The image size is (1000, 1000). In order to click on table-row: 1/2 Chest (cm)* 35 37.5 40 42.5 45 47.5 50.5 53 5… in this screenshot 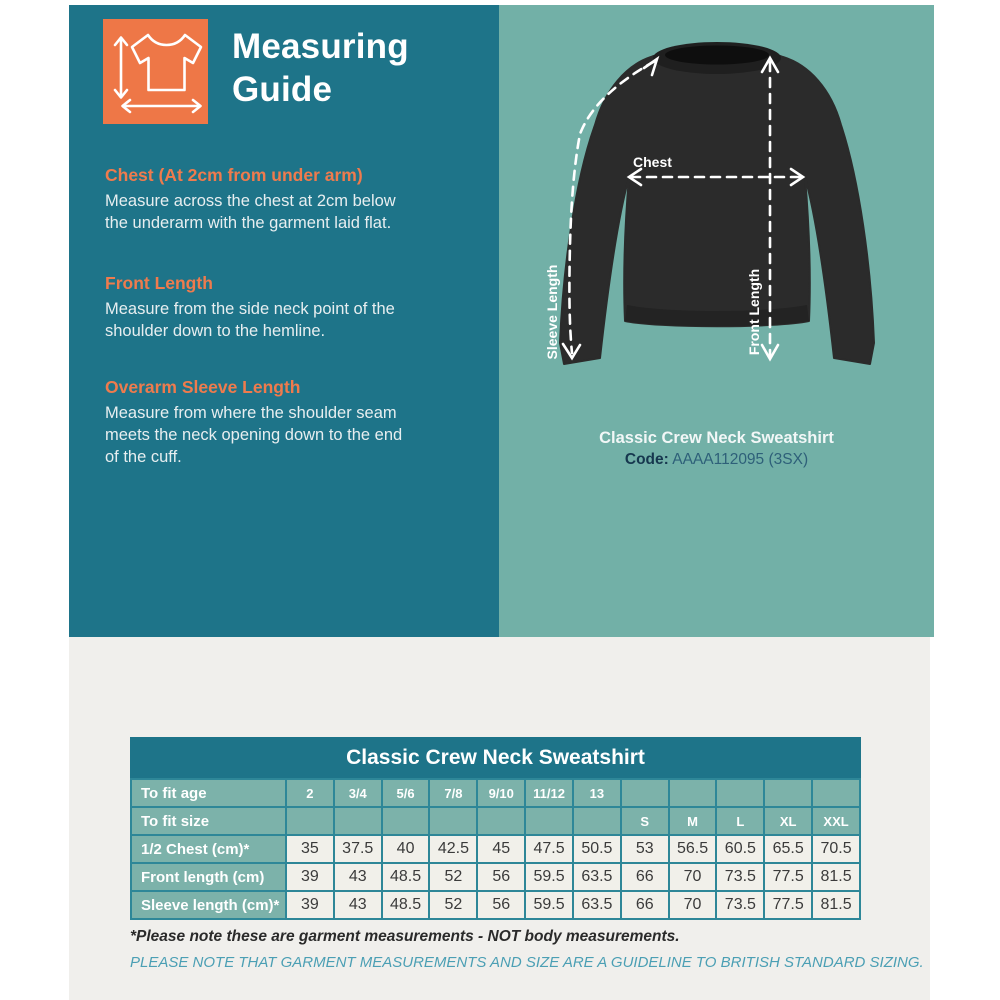, I will do `click(495, 849)`.